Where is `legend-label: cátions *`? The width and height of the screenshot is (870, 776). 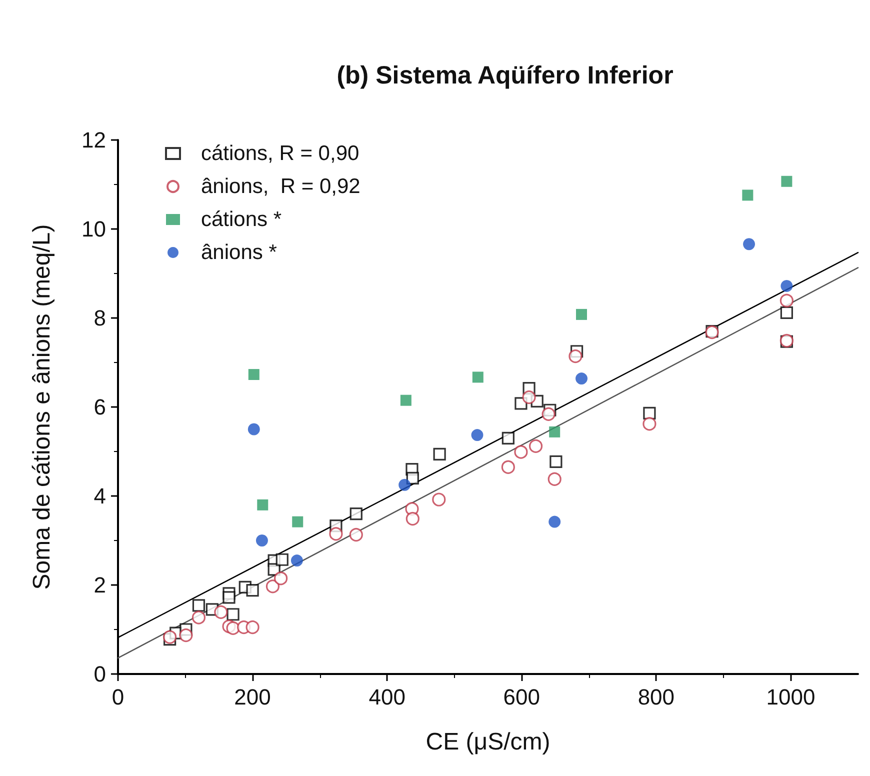
legend-label: cátions * is located at coordinates (241, 219).